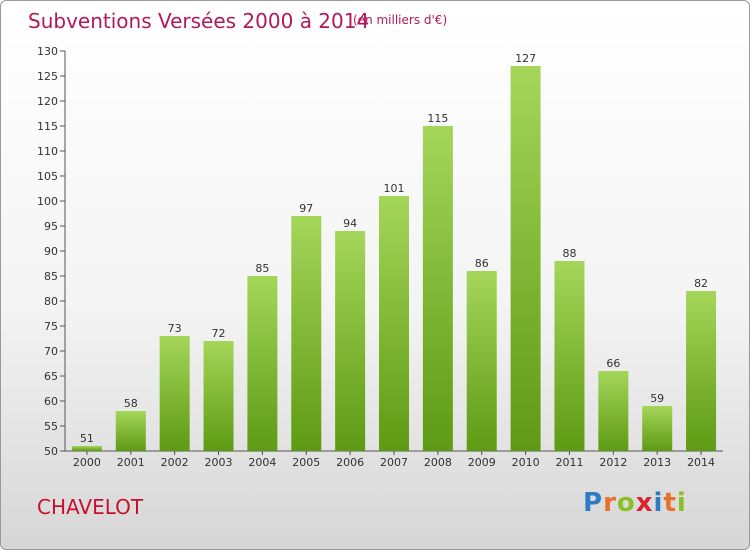  What do you see at coordinates (90, 507) in the screenshot?
I see `commune-name: CHAVELOT` at bounding box center [90, 507].